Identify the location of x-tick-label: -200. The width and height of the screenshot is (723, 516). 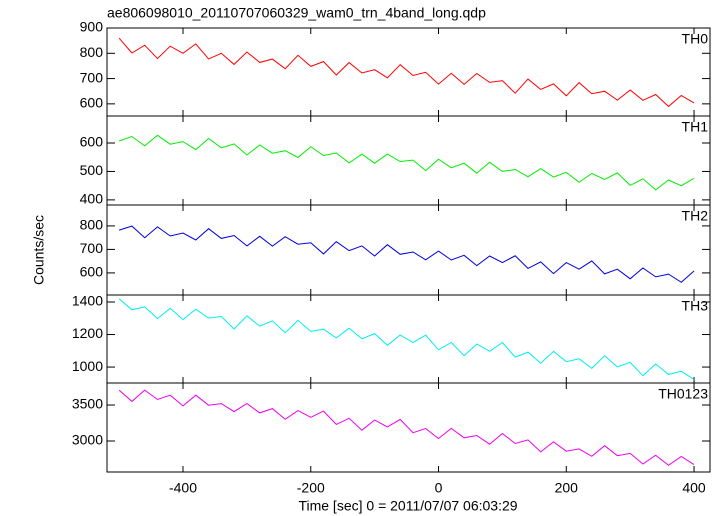
(311, 488).